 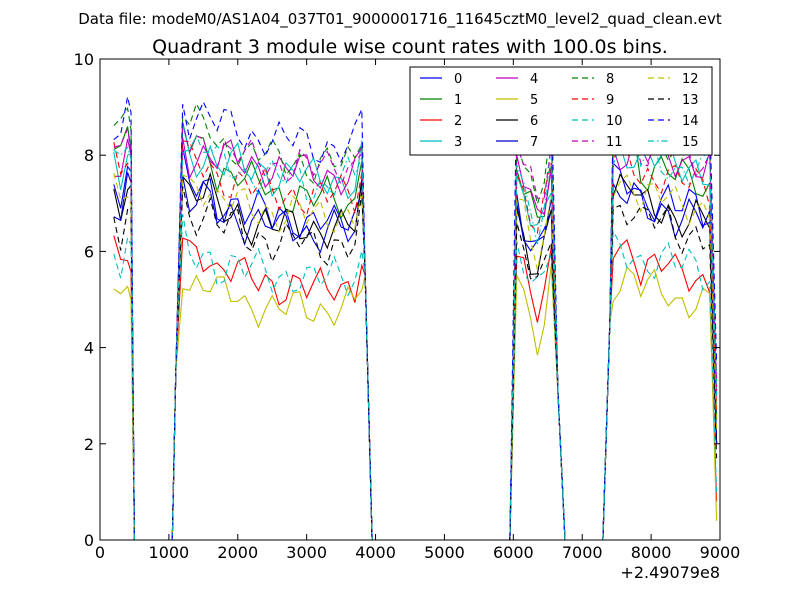 What do you see at coordinates (375, 552) in the screenshot?
I see `x-tick-label: 4000` at bounding box center [375, 552].